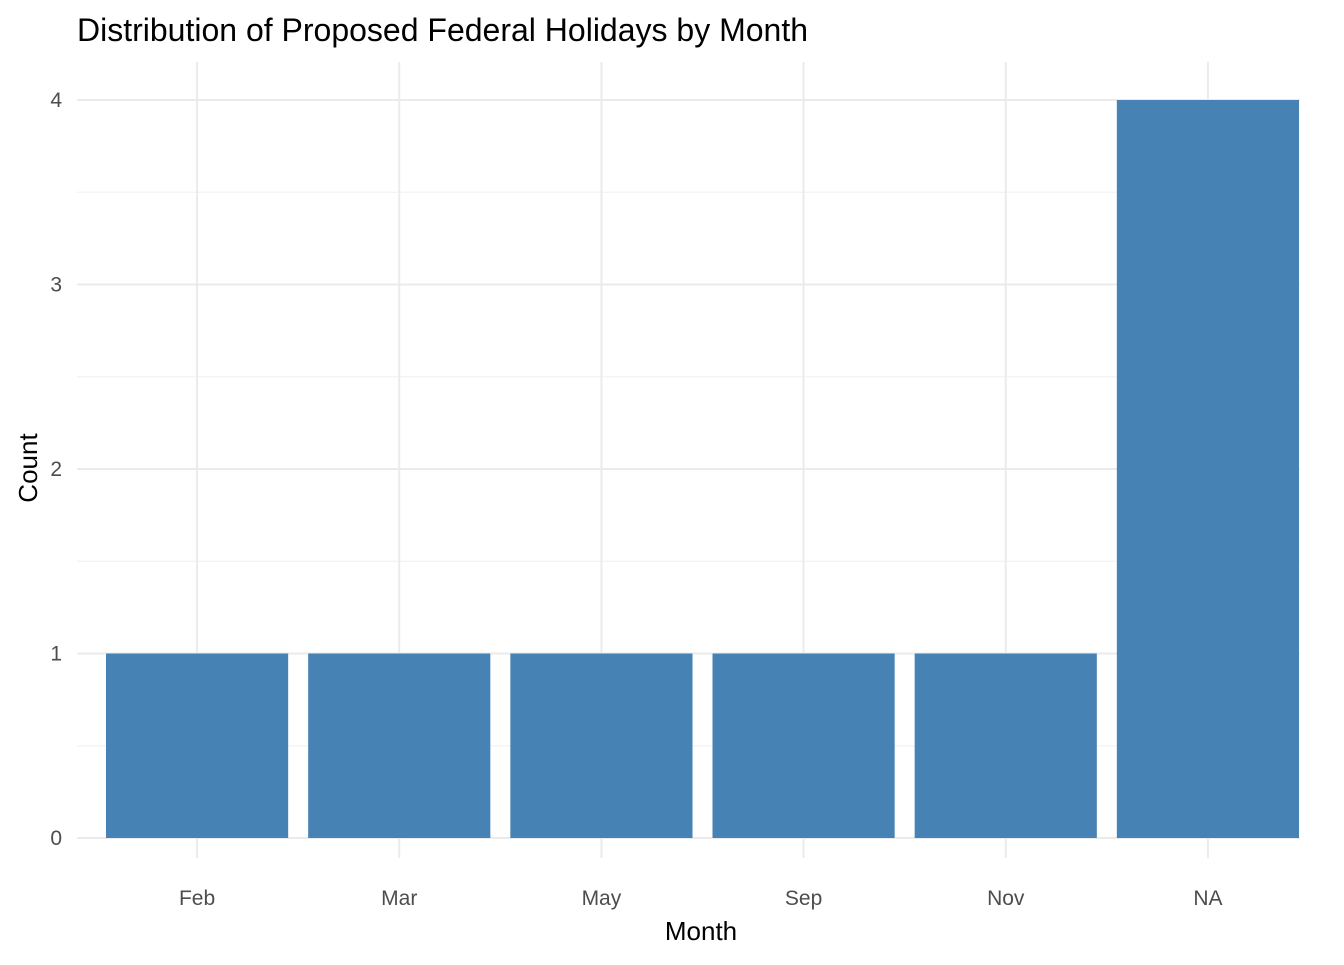  Describe the element at coordinates (56, 100) in the screenshot. I see `y-tick-label: 4` at that location.